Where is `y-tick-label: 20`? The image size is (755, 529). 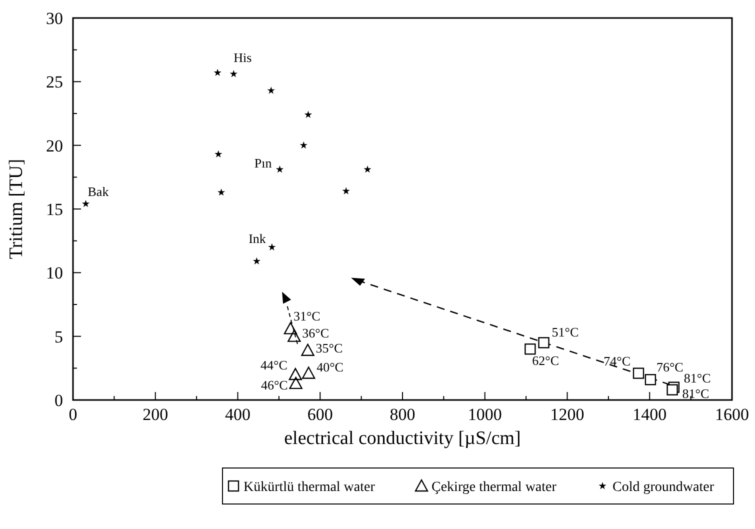 y-tick-label: 20 is located at coordinates (54, 146).